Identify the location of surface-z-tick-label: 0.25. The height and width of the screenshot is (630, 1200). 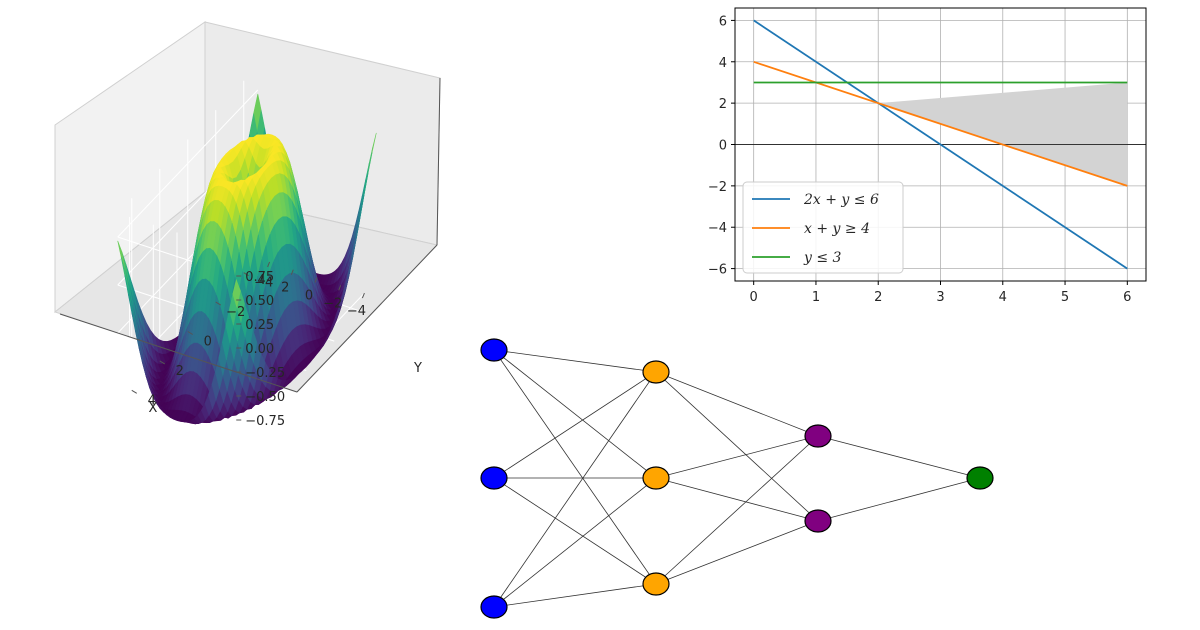
(259, 325).